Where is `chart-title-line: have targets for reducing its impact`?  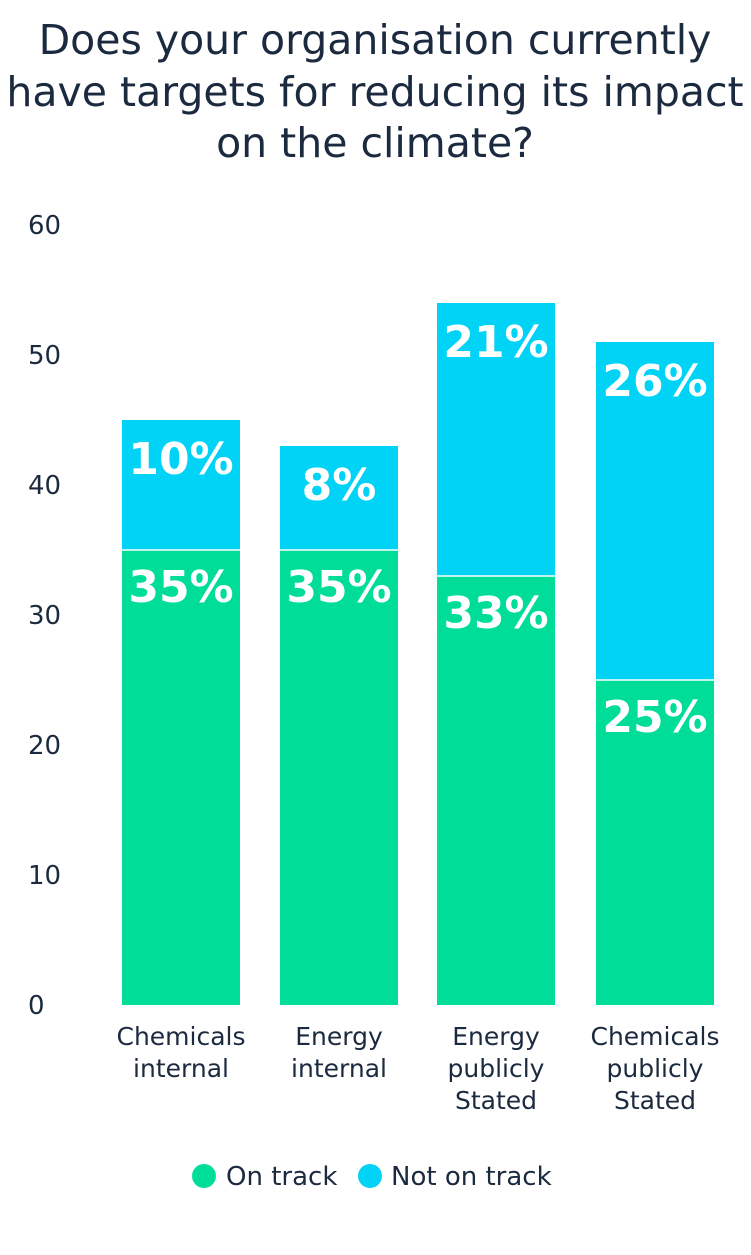 chart-title-line: have targets for reducing its impact is located at coordinates (374, 92).